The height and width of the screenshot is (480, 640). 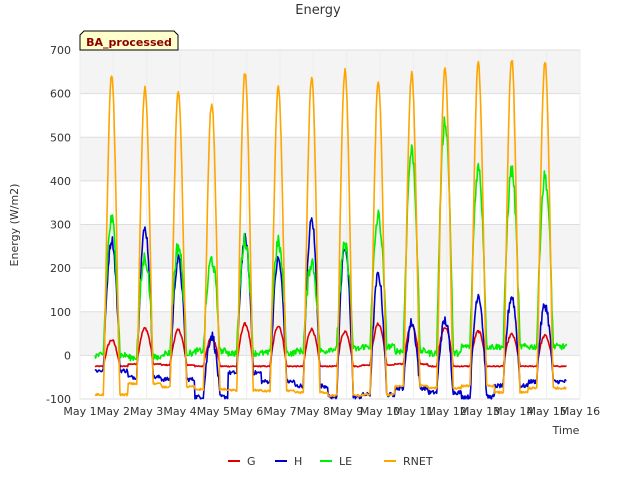 What do you see at coordinates (60, 94) in the screenshot?
I see `y-tick-label: 600` at bounding box center [60, 94].